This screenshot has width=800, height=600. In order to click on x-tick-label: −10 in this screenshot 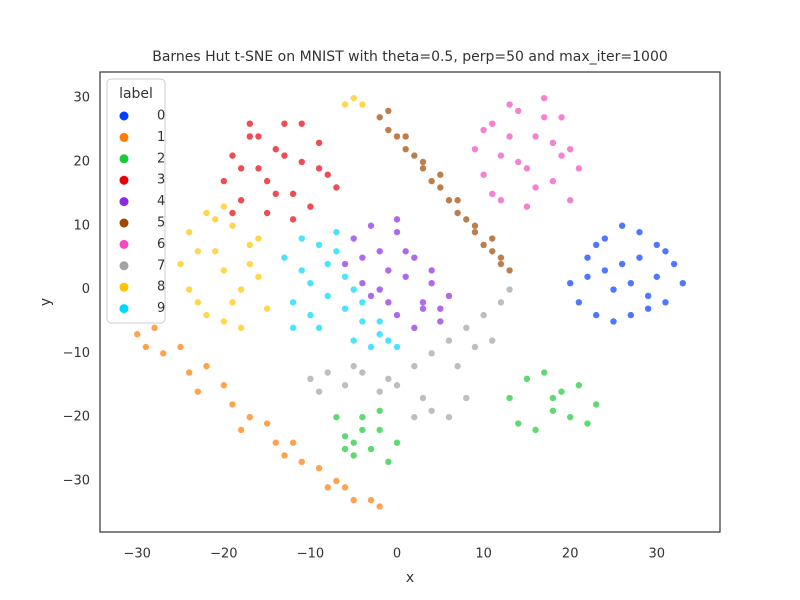, I will do `click(310, 554)`.